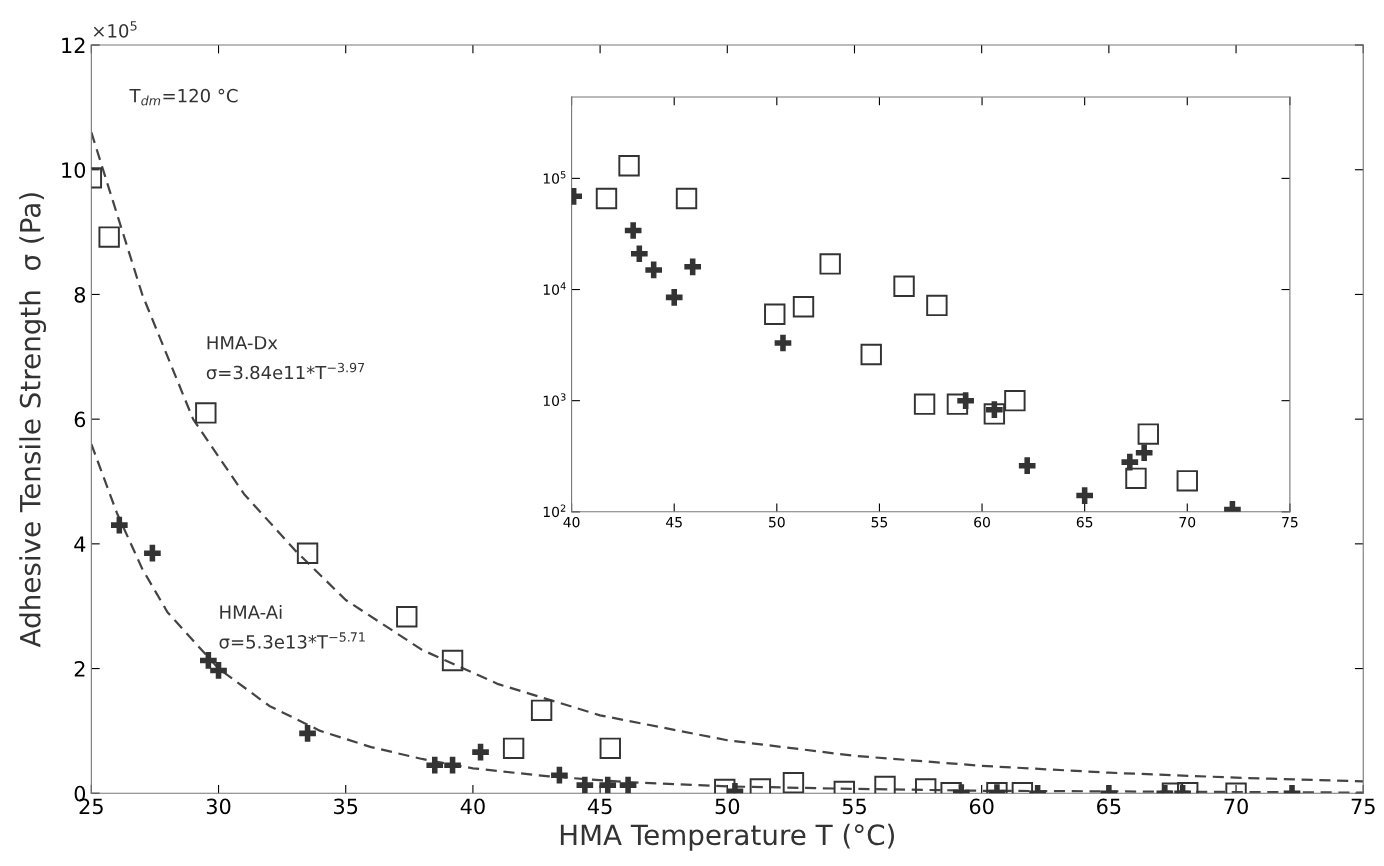 The image size is (1384, 866). What do you see at coordinates (73, 45) in the screenshot?
I see `y-tick-label: 12` at bounding box center [73, 45].